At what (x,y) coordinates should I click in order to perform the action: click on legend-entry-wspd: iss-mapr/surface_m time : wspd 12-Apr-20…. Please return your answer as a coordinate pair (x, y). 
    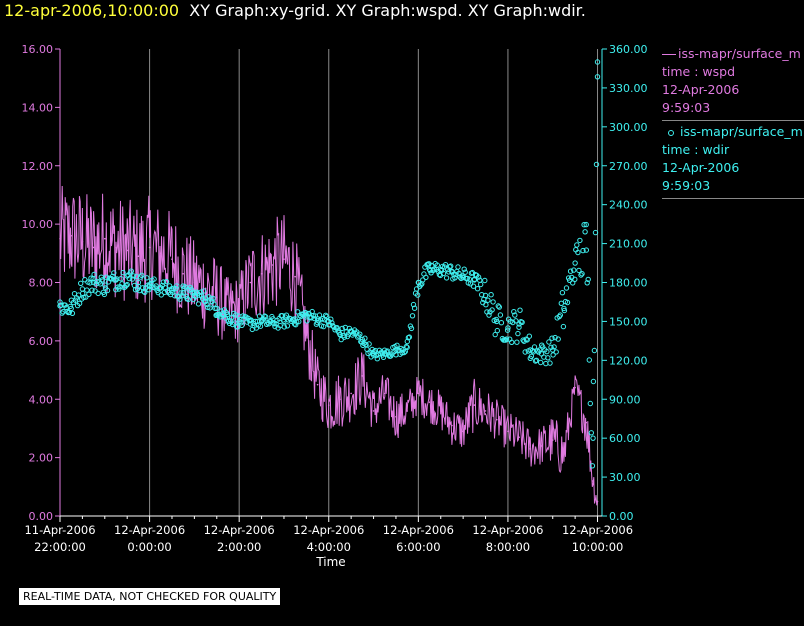
    Looking at the image, I should click on (733, 83).